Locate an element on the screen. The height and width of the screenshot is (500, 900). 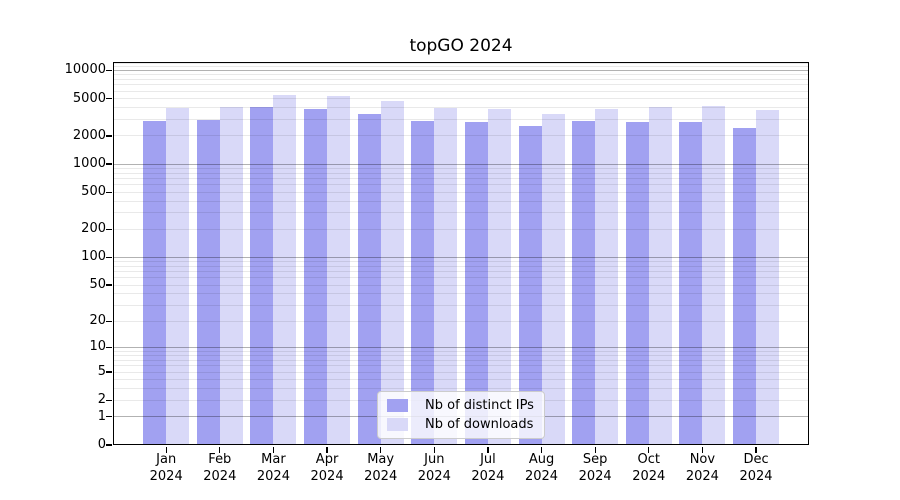
x-tick-label: Oct 2024 is located at coordinates (649, 468).